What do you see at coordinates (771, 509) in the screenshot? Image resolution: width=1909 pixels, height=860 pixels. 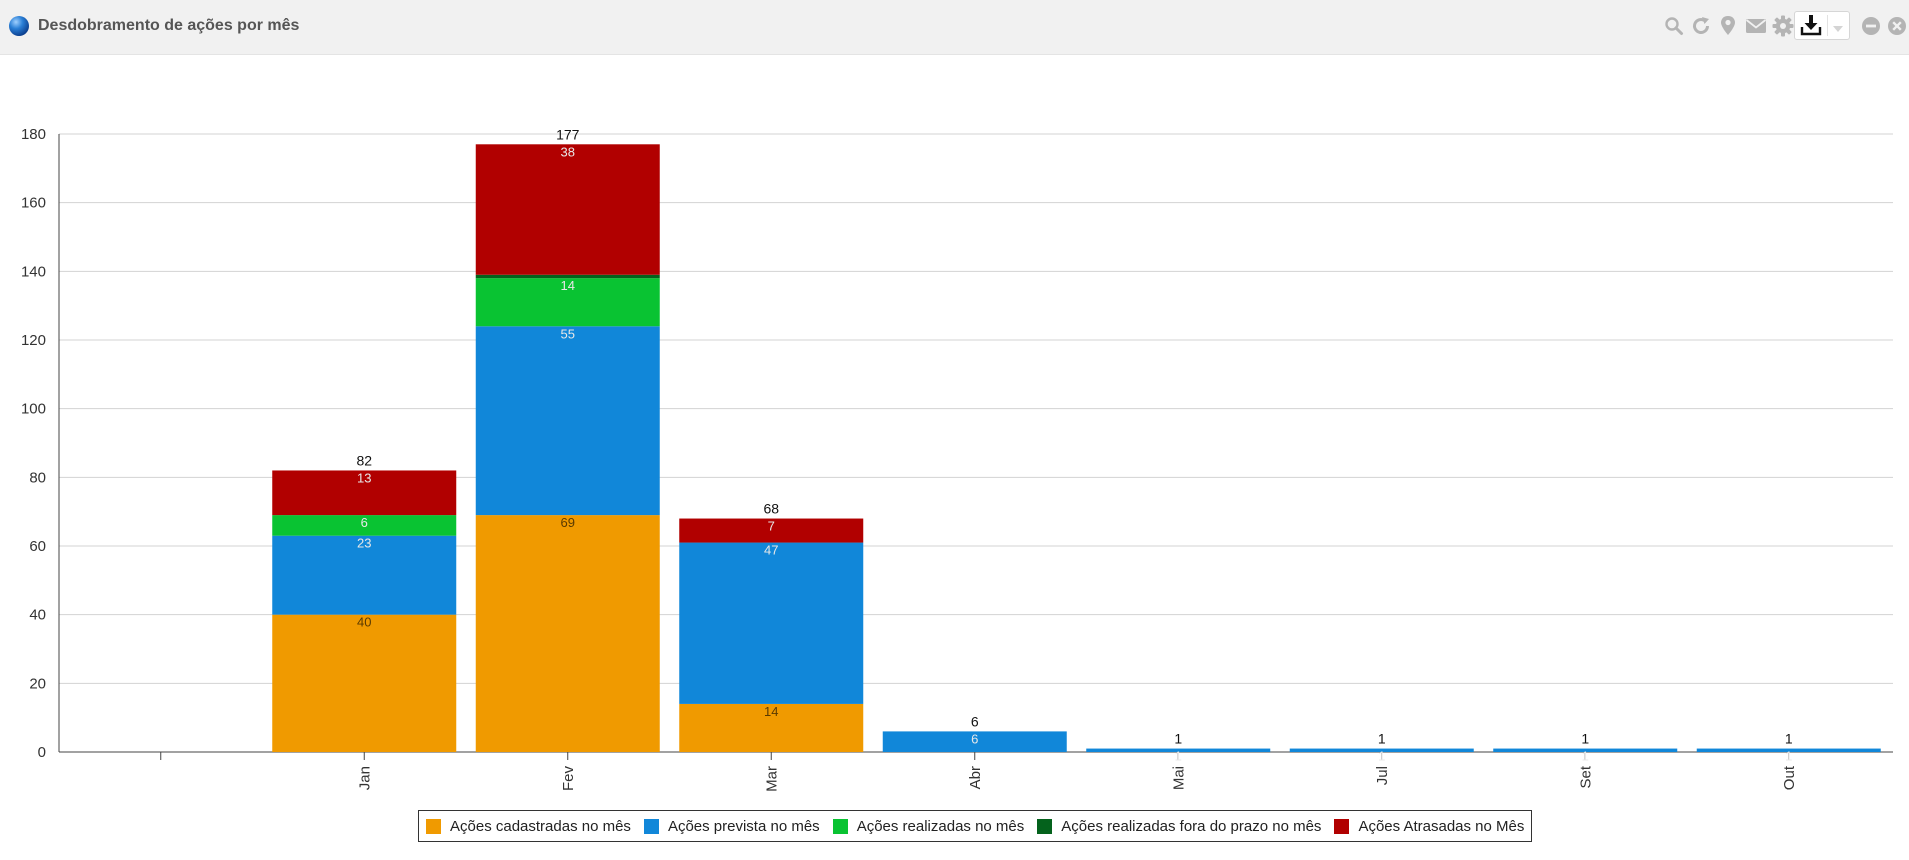 I see `total-label: 68` at bounding box center [771, 509].